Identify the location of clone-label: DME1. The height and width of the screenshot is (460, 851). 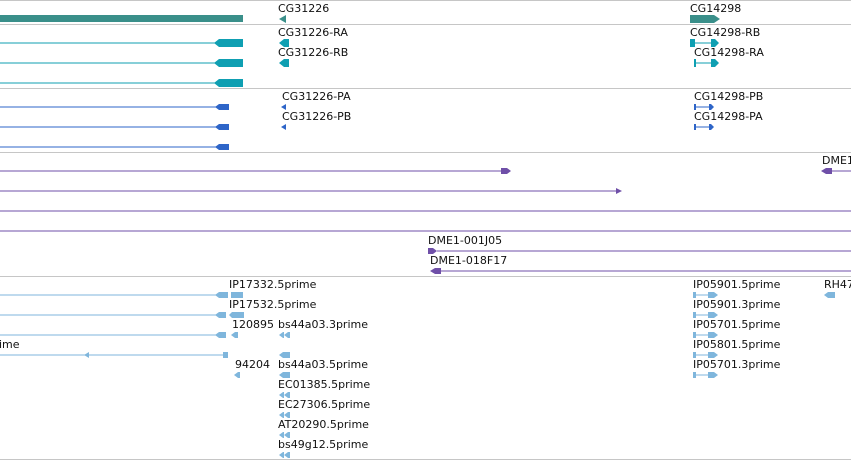
(836, 160).